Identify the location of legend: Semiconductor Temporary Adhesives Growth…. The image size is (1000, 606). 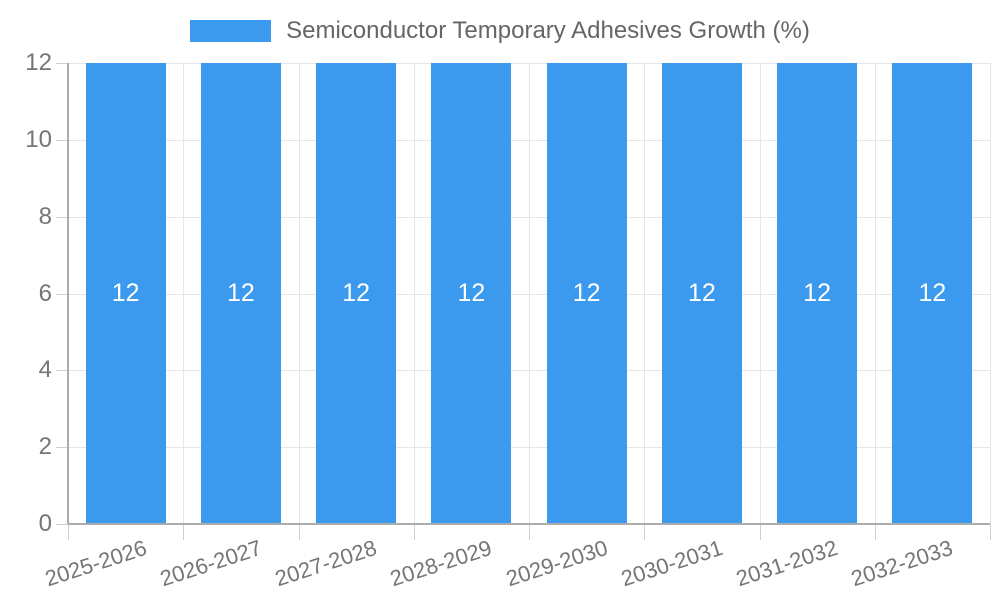
(500, 31).